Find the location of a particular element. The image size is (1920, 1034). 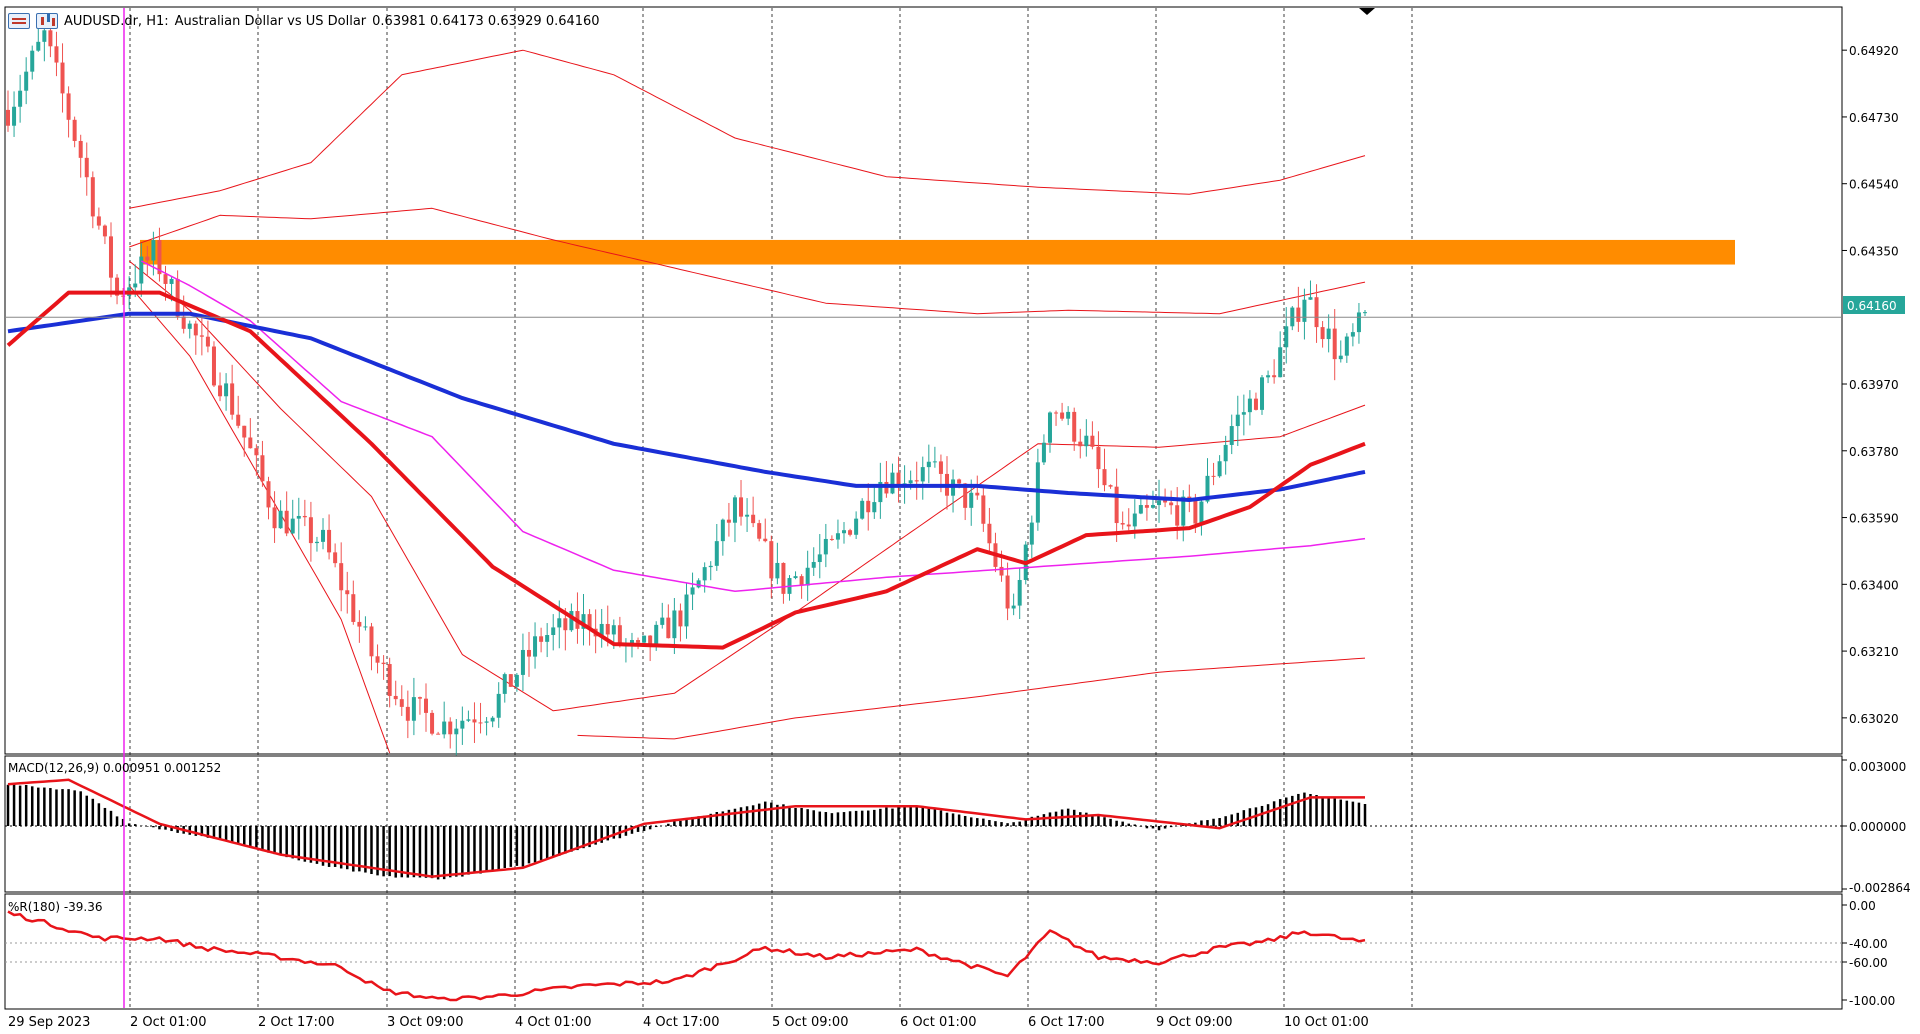

band-outer-lower is located at coordinates (259, 519).